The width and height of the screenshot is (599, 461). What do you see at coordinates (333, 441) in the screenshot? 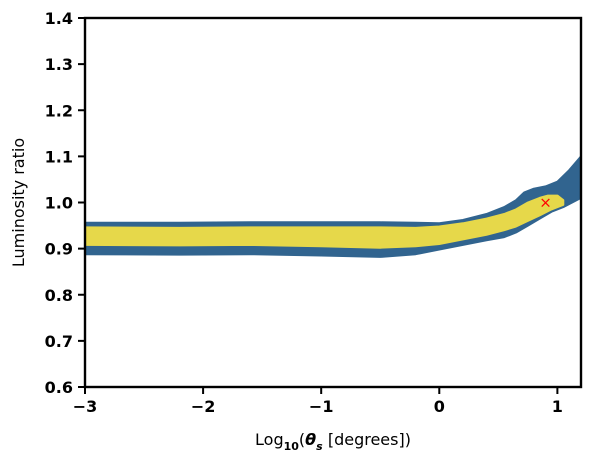
I see `x-axis-label: Log10(θs [degrees])` at bounding box center [333, 441].